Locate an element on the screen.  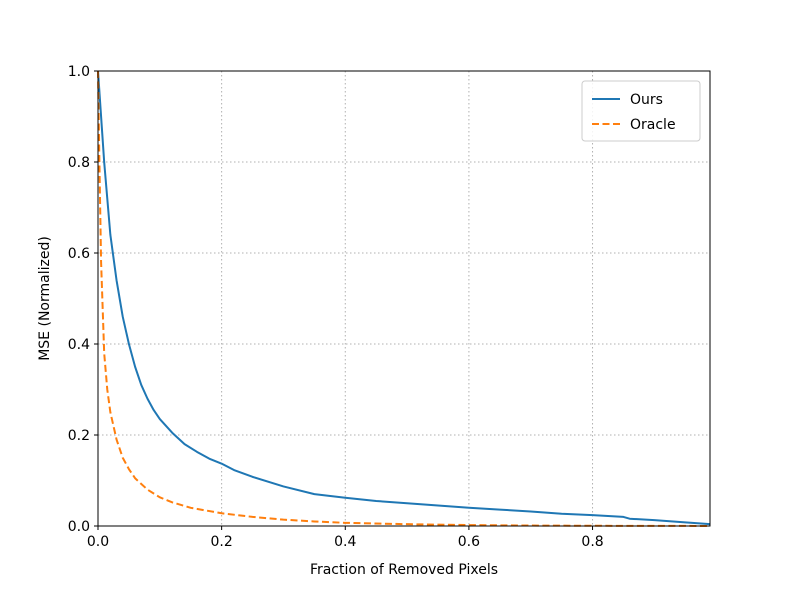
legend-box is located at coordinates (641, 111).